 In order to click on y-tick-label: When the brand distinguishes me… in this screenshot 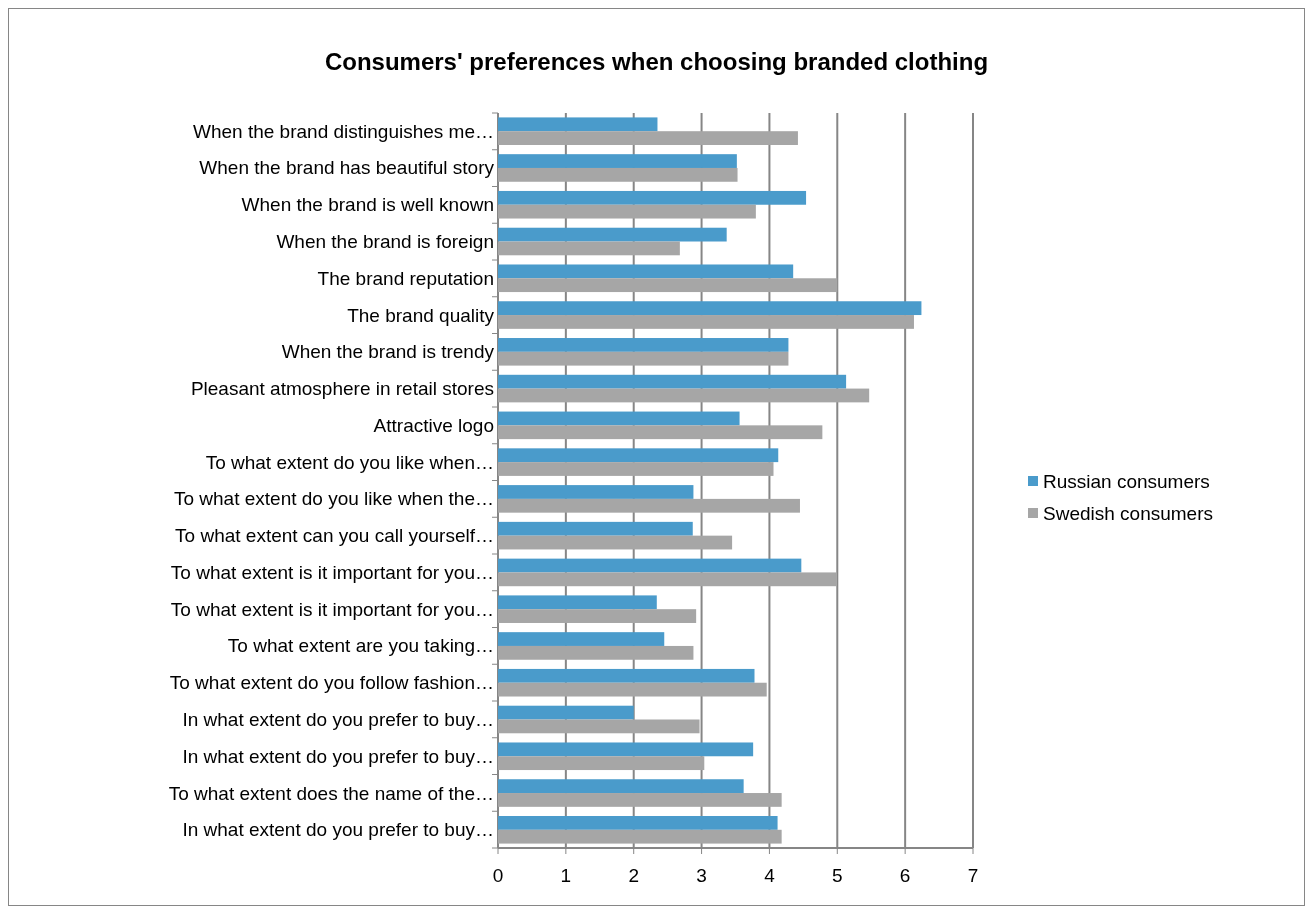, I will do `click(343, 131)`.